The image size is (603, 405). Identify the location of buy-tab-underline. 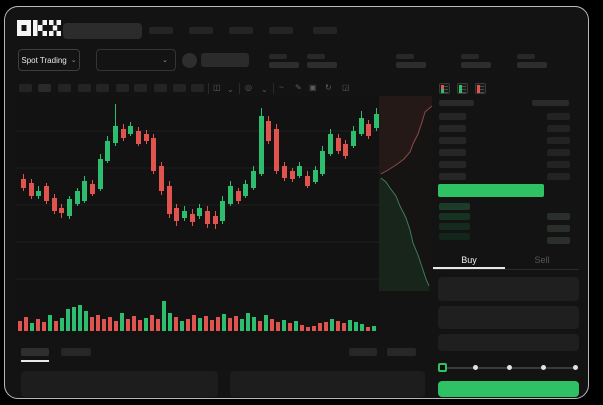
(469, 268).